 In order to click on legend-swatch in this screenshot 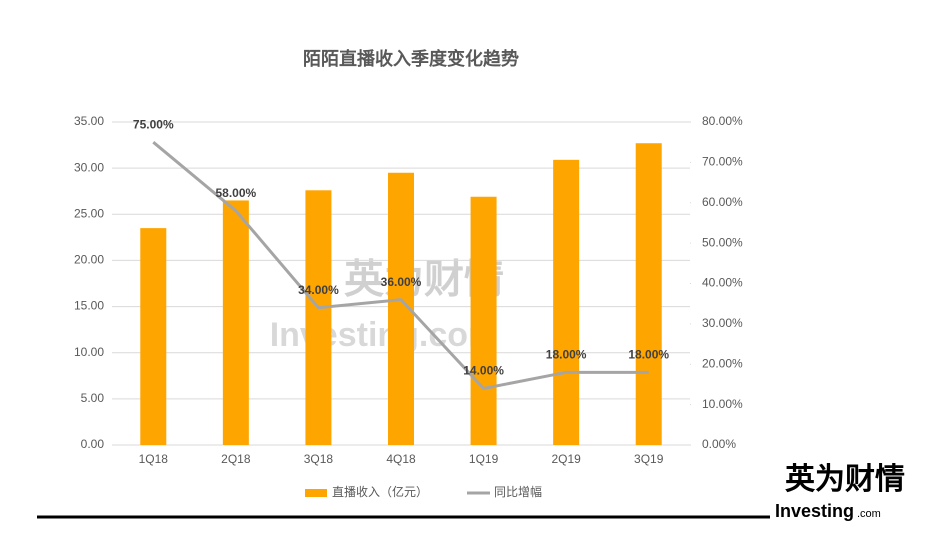, I will do `click(316, 493)`.